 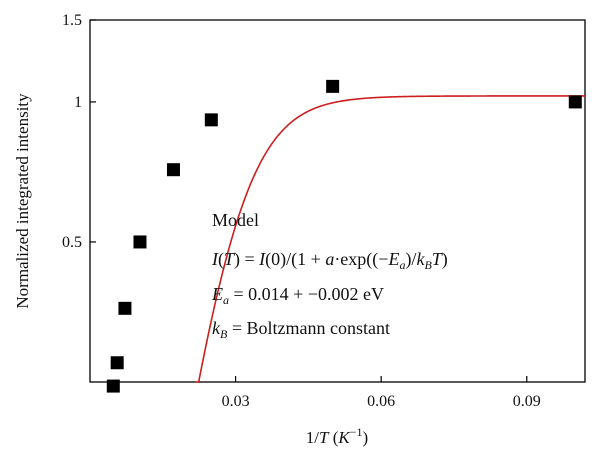 I want to click on y-tick-label-0: 0.5, so click(x=72, y=242).